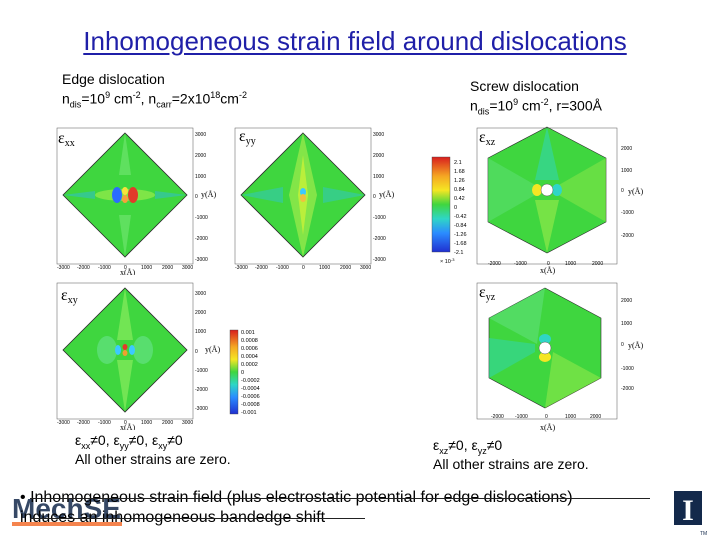  I want to click on illinois-logo: I TM, so click(690, 512).